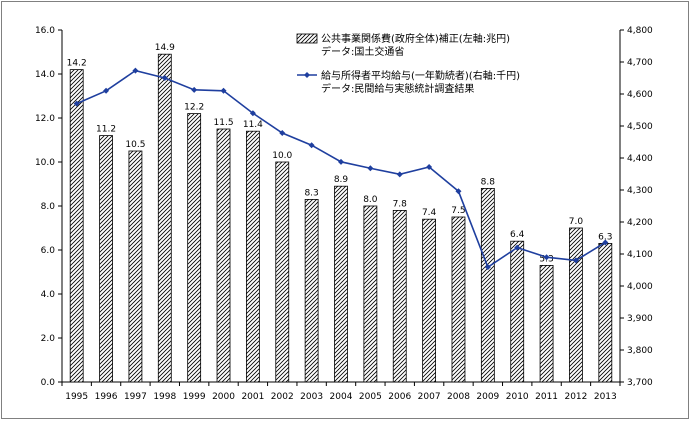 This screenshot has height=422, width=692. I want to click on y-right-tick-label: 4,700, so click(640, 63).